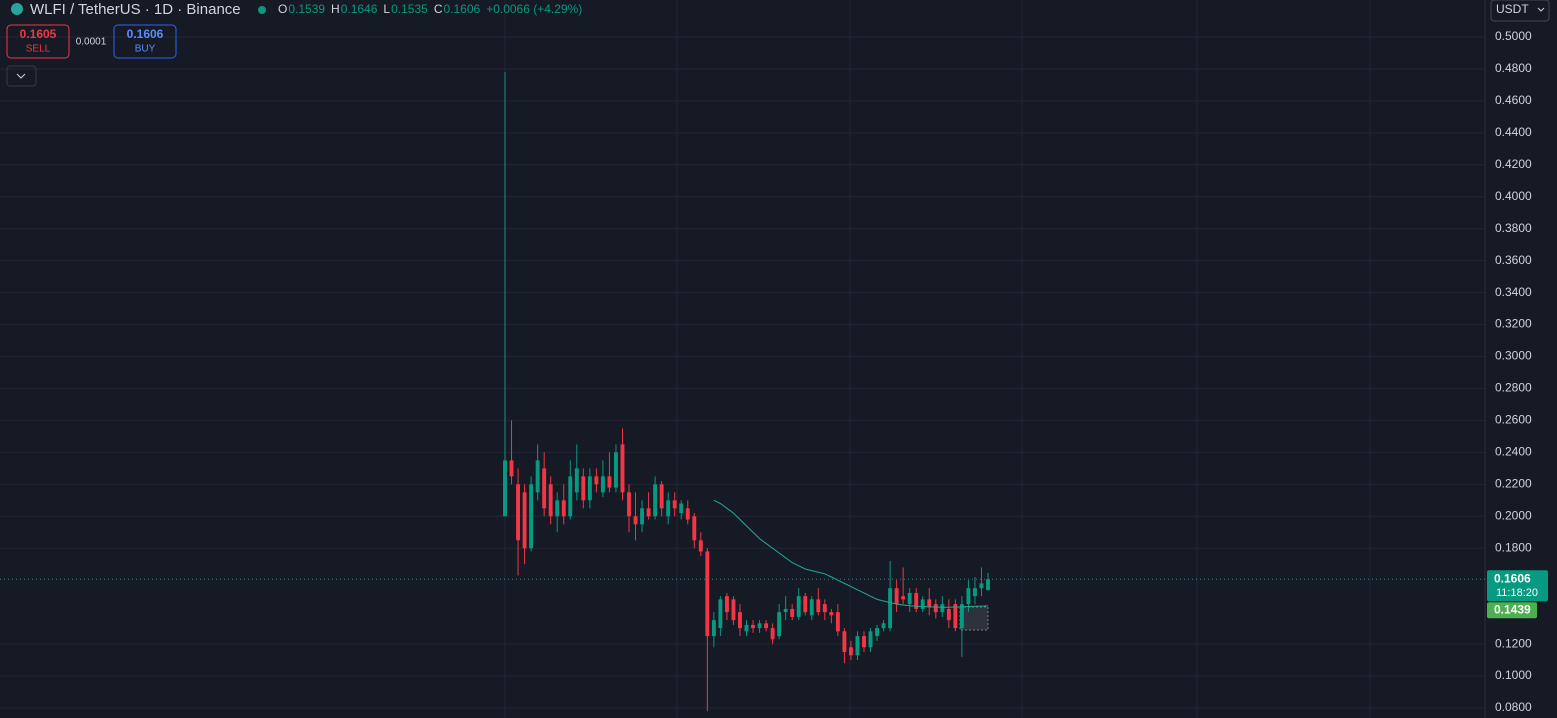 The image size is (1557, 718). What do you see at coordinates (1513, 260) in the screenshot?
I see `y-tick-label: 0.3600` at bounding box center [1513, 260].